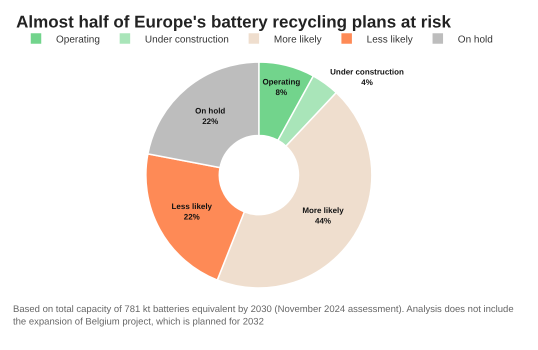  I want to click on slice-label: Less likely, so click(192, 207).